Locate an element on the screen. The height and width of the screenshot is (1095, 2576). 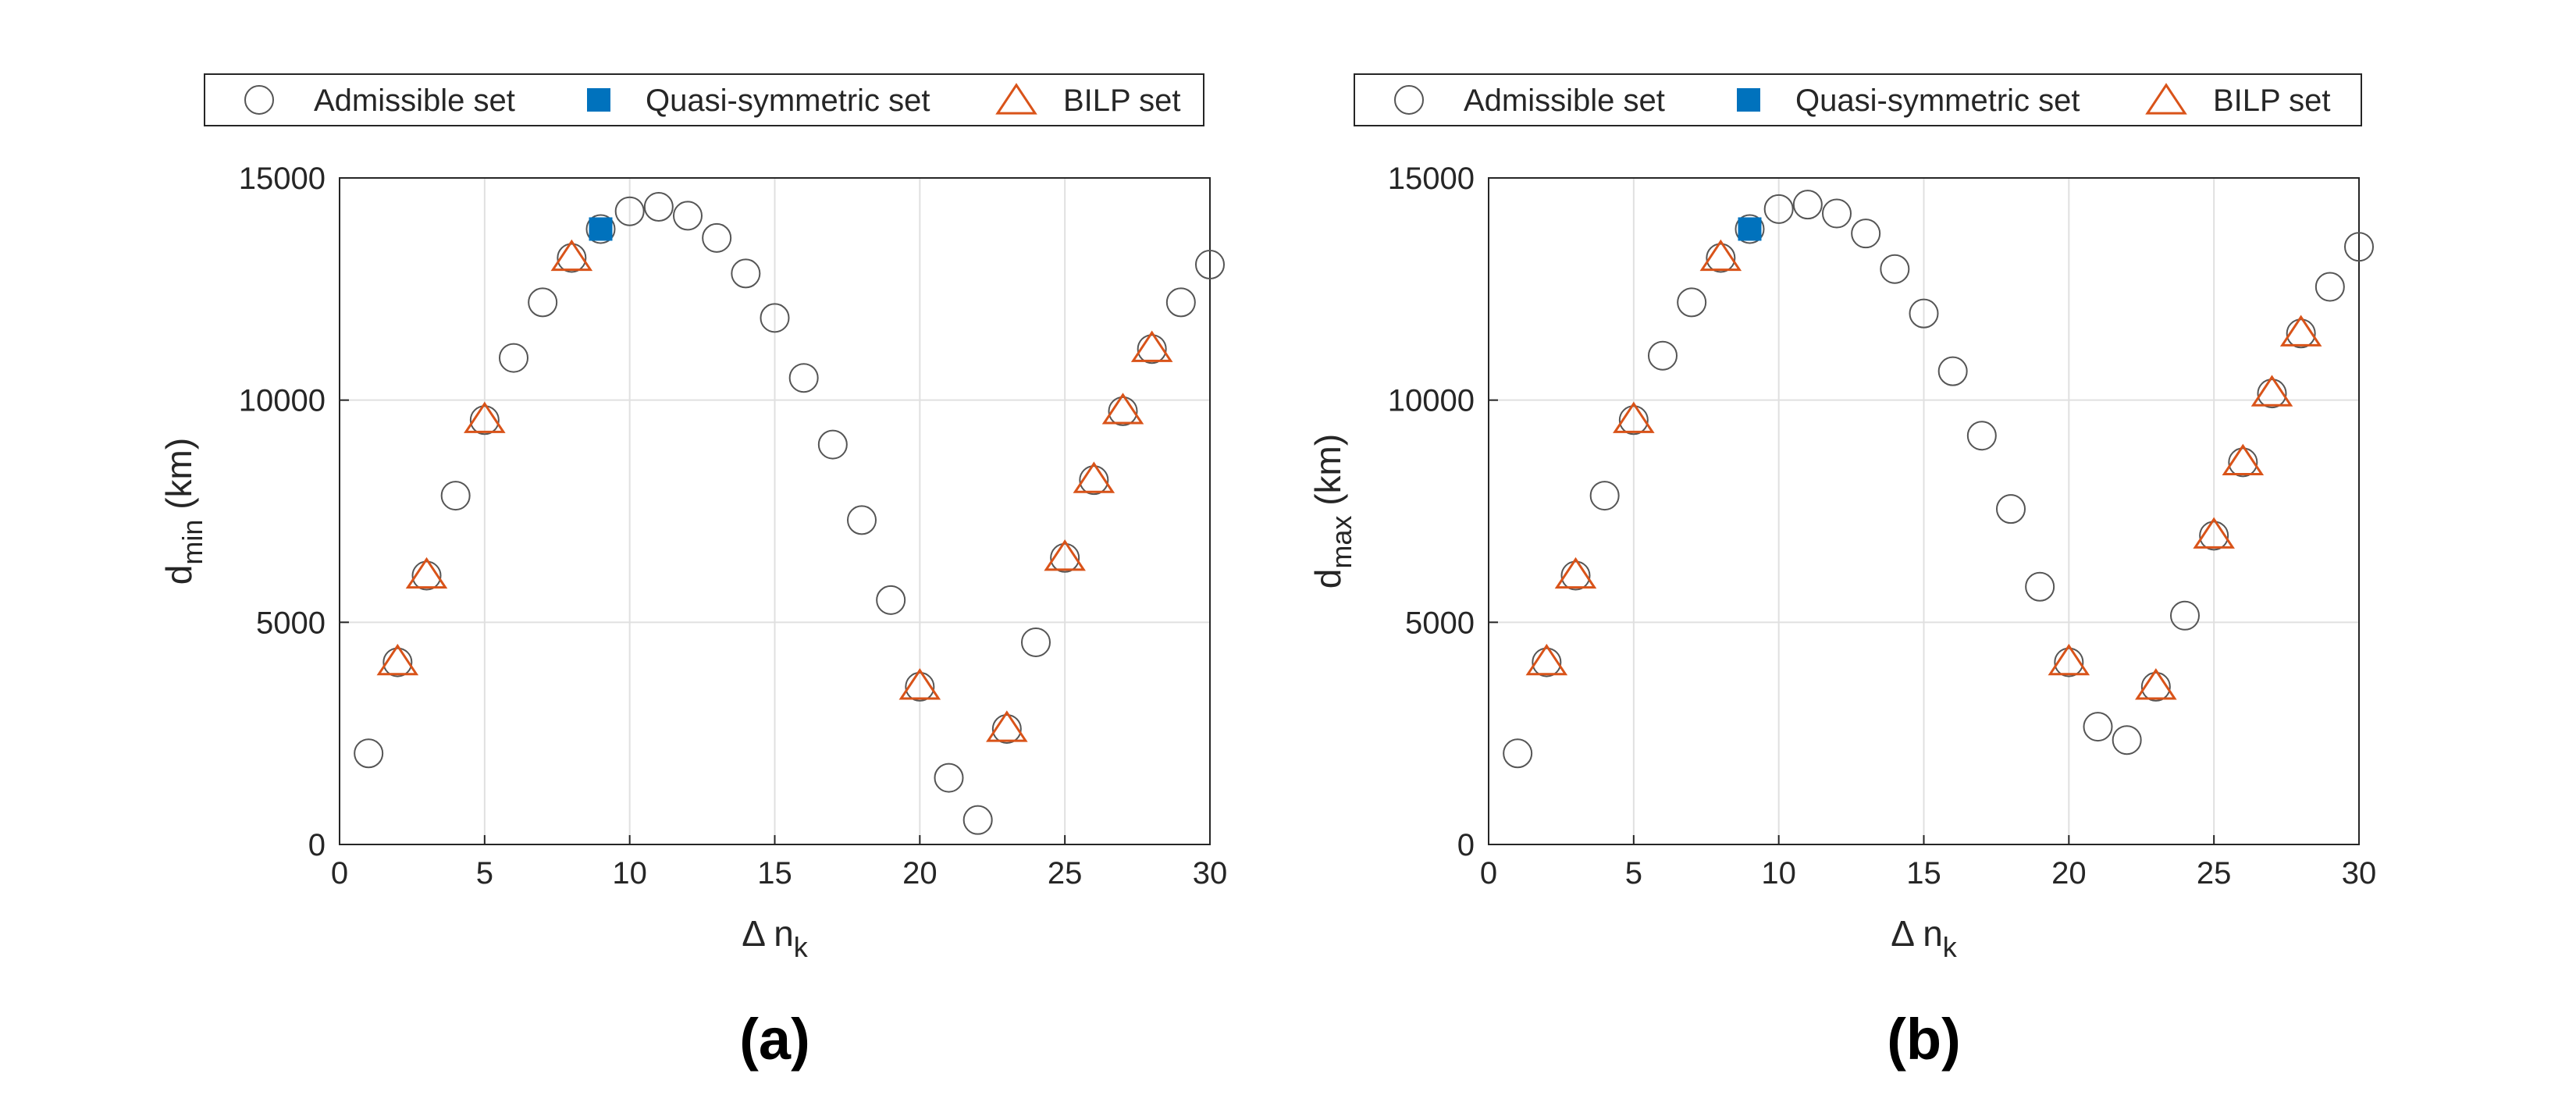
panel-a-y-tick-label: 10000 is located at coordinates (282, 401).